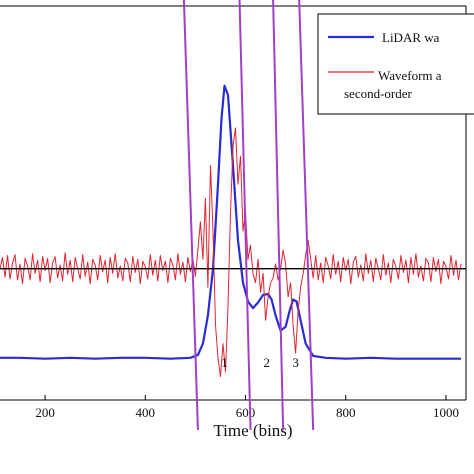 The width and height of the screenshot is (474, 474). What do you see at coordinates (224, 362) in the screenshot?
I see `segment-label-1: 1` at bounding box center [224, 362].